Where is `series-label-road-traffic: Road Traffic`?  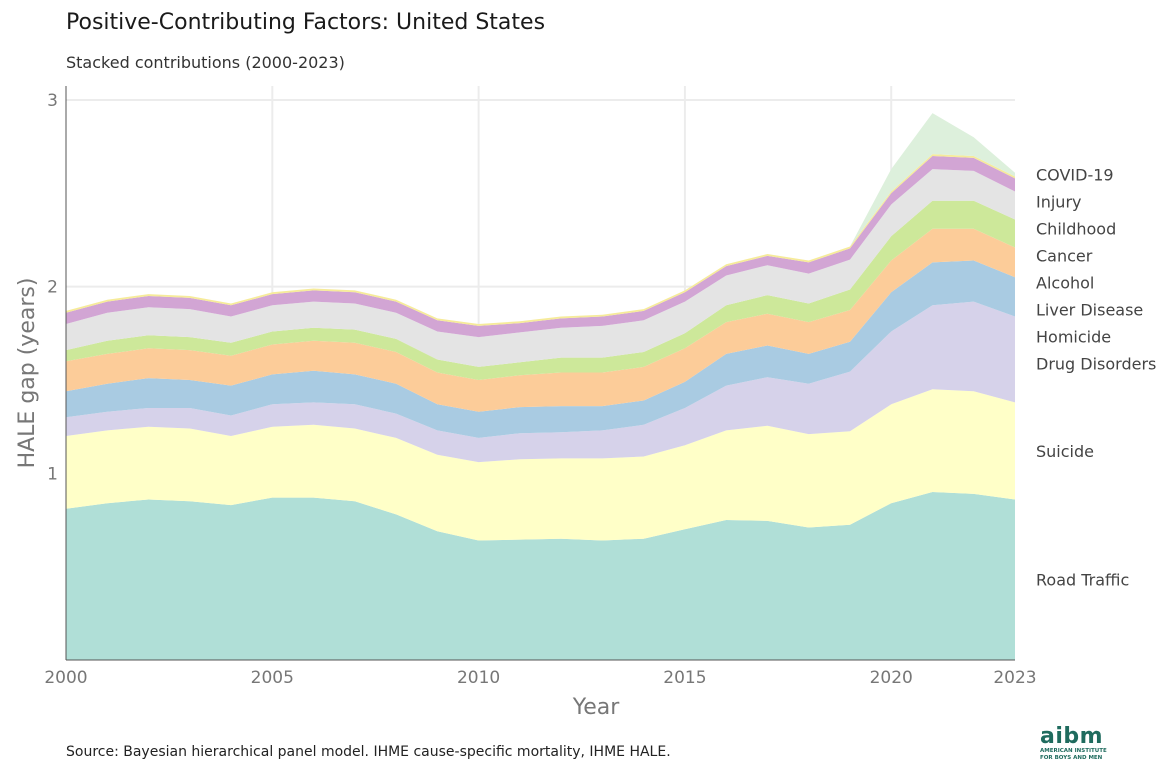 series-label-road-traffic: Road Traffic is located at coordinates (1082, 580).